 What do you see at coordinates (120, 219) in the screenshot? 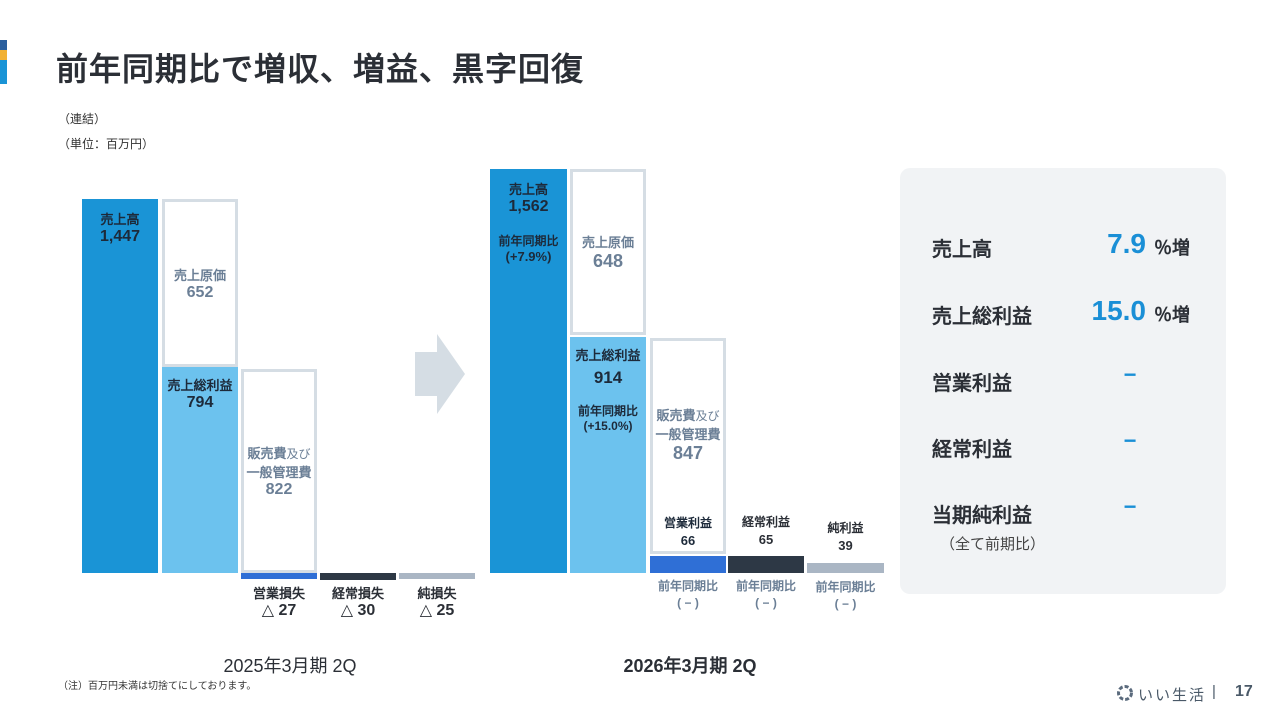
I see `left-sales-label: 売上高` at bounding box center [120, 219].